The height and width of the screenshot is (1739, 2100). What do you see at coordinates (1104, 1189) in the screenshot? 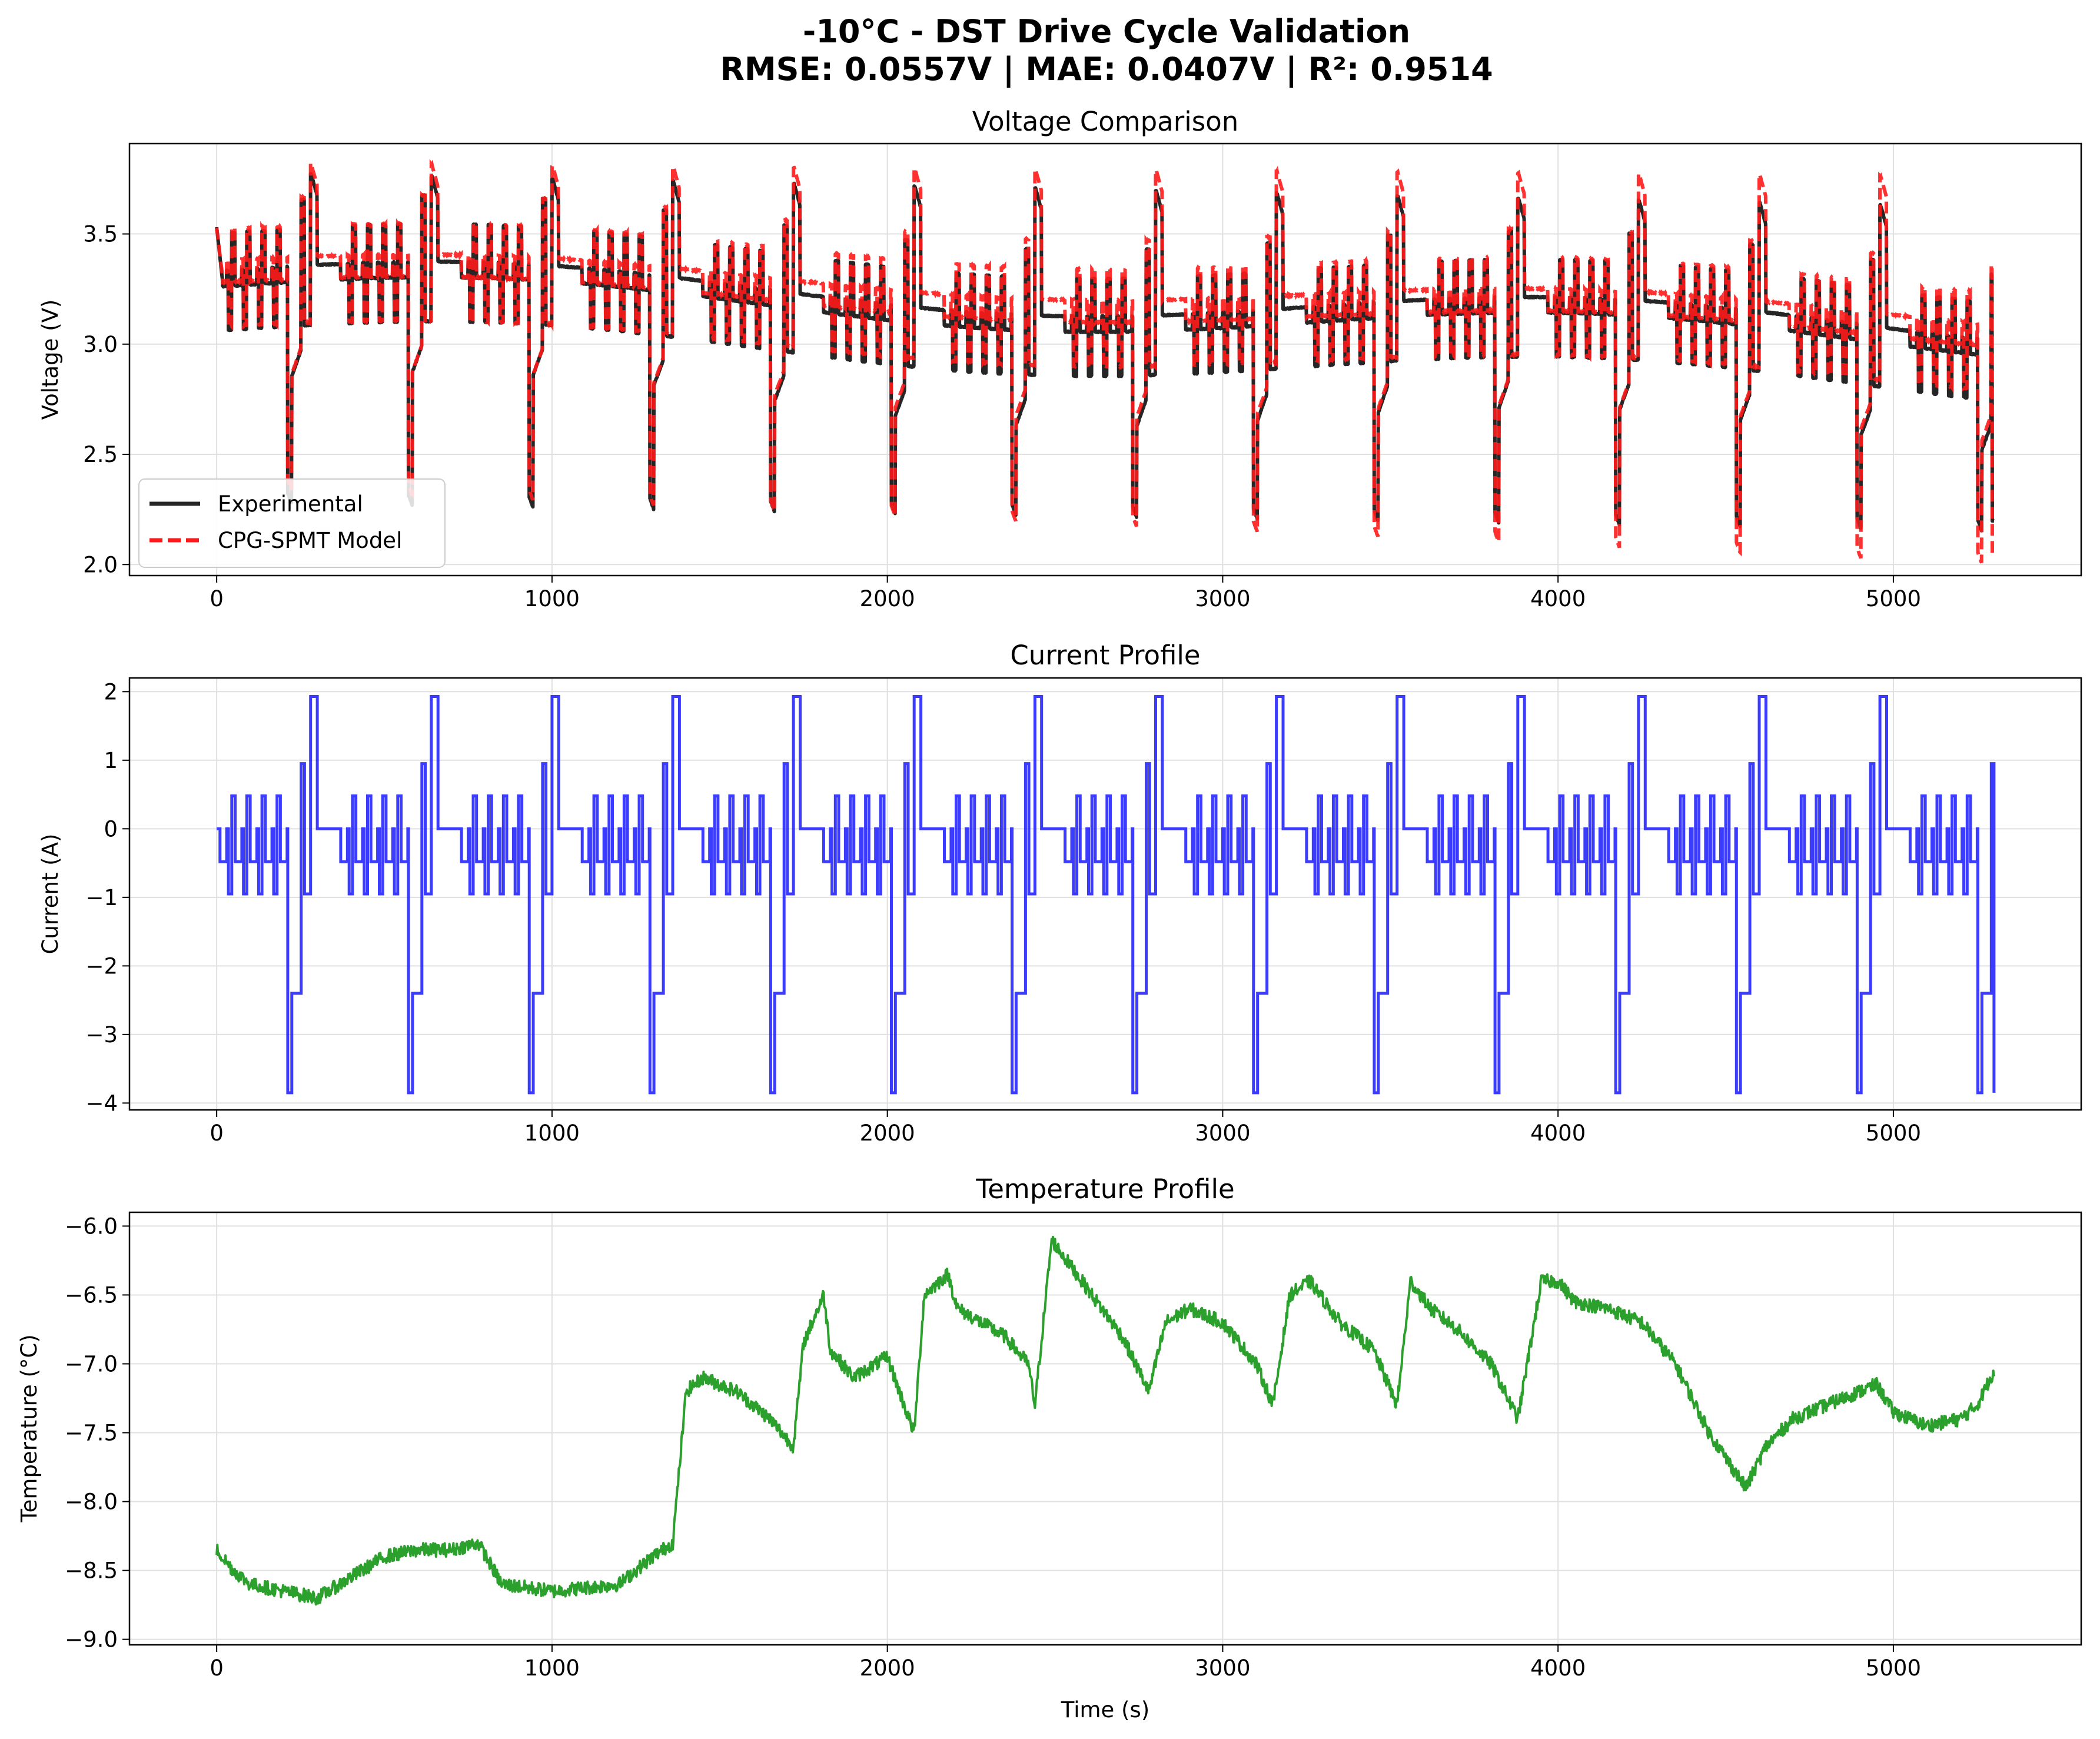
I see `temperature-panel-title: Temperature Profile` at bounding box center [1104, 1189].